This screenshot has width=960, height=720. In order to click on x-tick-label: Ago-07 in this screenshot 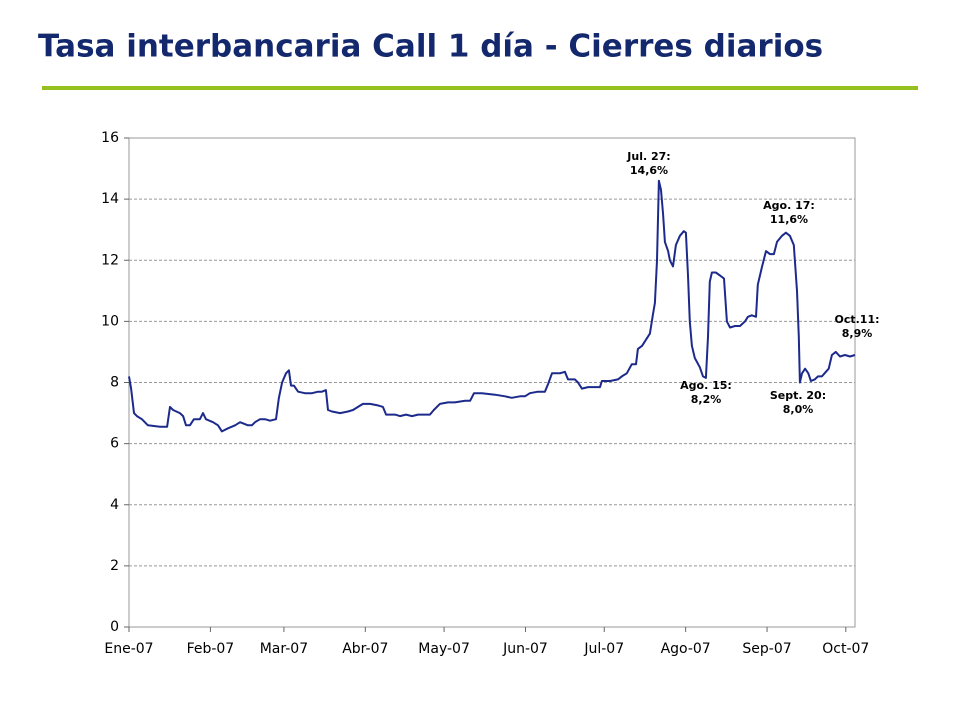, I will do `click(686, 649)`.